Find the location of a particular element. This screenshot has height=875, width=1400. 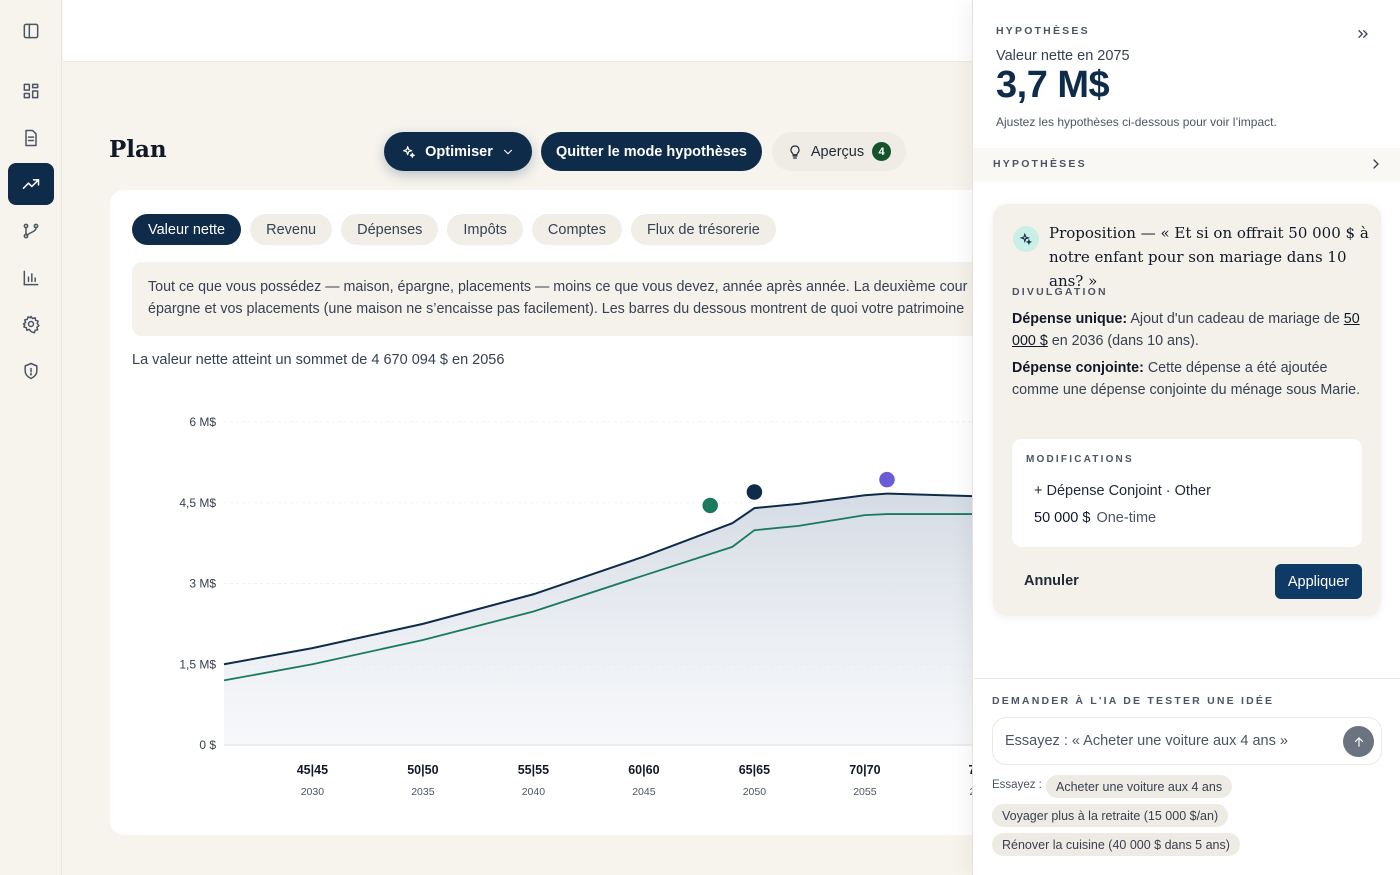

tab-income: Revenu is located at coordinates (291, 229).